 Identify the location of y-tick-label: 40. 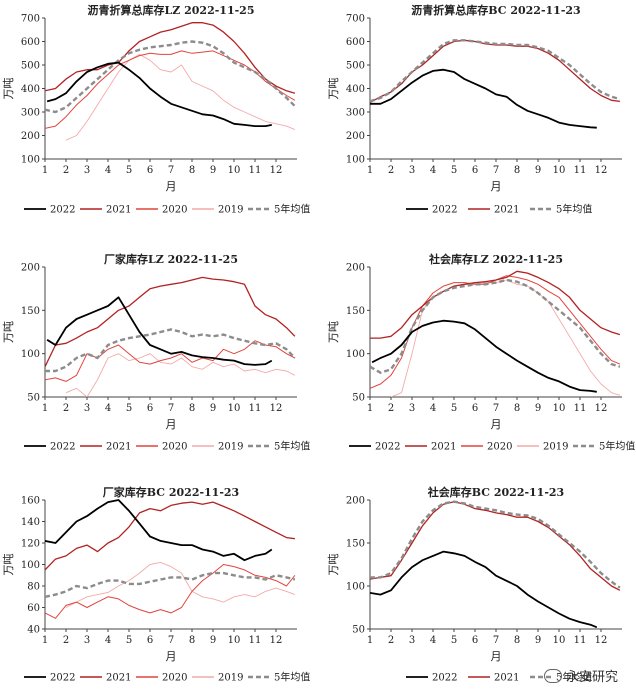
(33, 630).